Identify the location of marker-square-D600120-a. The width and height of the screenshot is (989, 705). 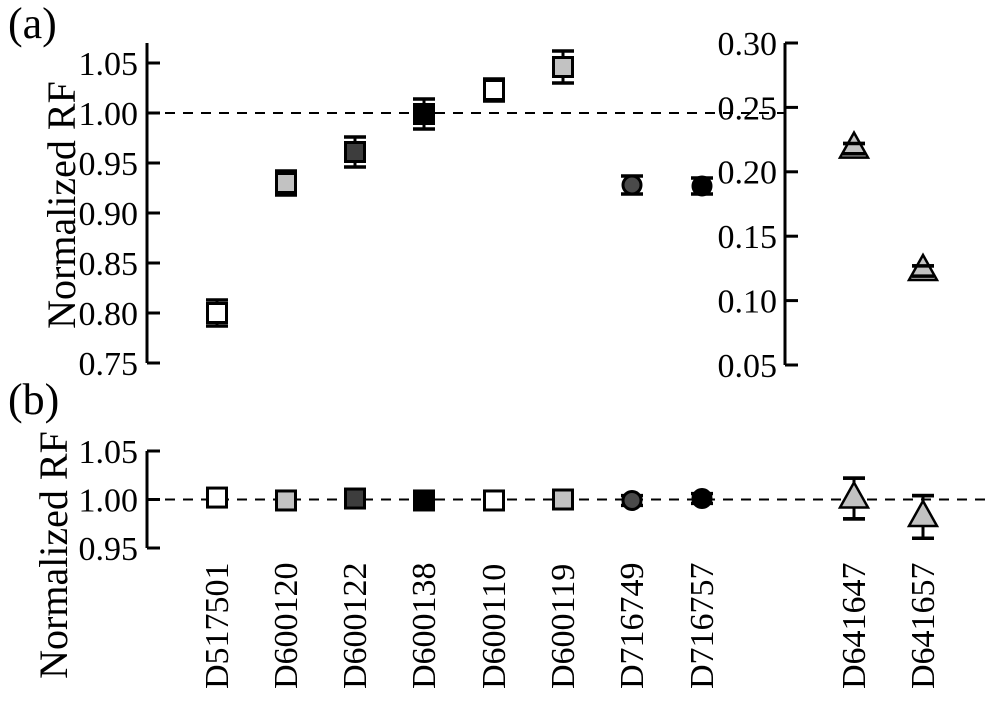
(286, 183).